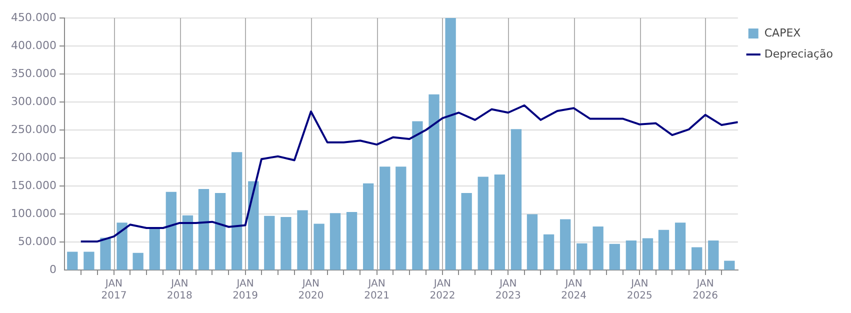 This screenshot has height=313, width=851. I want to click on y-tick-label: 300.000, so click(33, 101).